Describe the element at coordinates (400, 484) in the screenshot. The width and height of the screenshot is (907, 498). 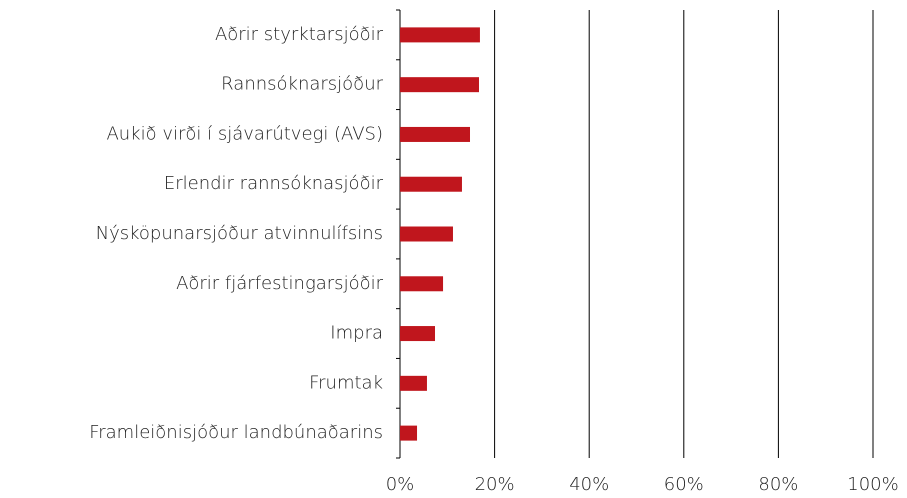
I see `x-tick-label: 0%` at that location.